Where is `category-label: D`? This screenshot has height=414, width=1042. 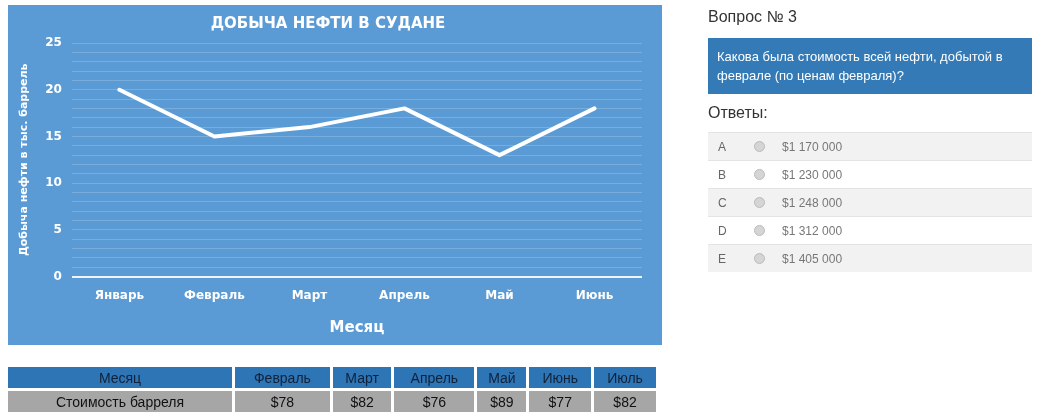
category-label: D is located at coordinates (722, 230).